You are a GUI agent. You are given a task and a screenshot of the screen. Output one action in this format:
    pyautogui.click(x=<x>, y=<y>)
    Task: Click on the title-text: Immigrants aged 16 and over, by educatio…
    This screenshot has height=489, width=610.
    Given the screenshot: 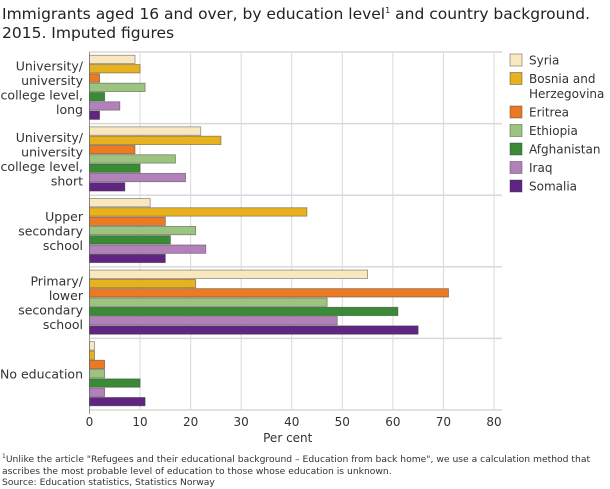 What is the action you would take?
    pyautogui.click(x=194, y=14)
    